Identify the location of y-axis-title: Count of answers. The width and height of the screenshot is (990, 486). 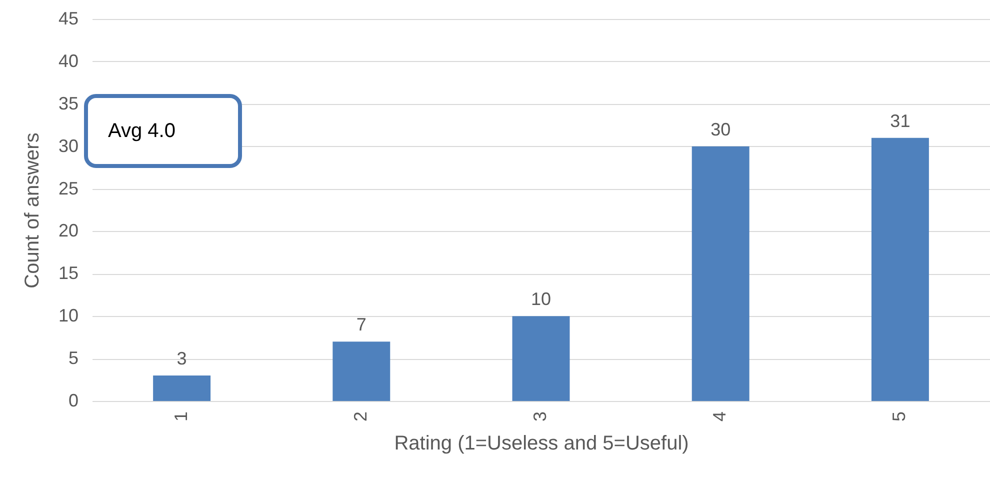
(32, 210).